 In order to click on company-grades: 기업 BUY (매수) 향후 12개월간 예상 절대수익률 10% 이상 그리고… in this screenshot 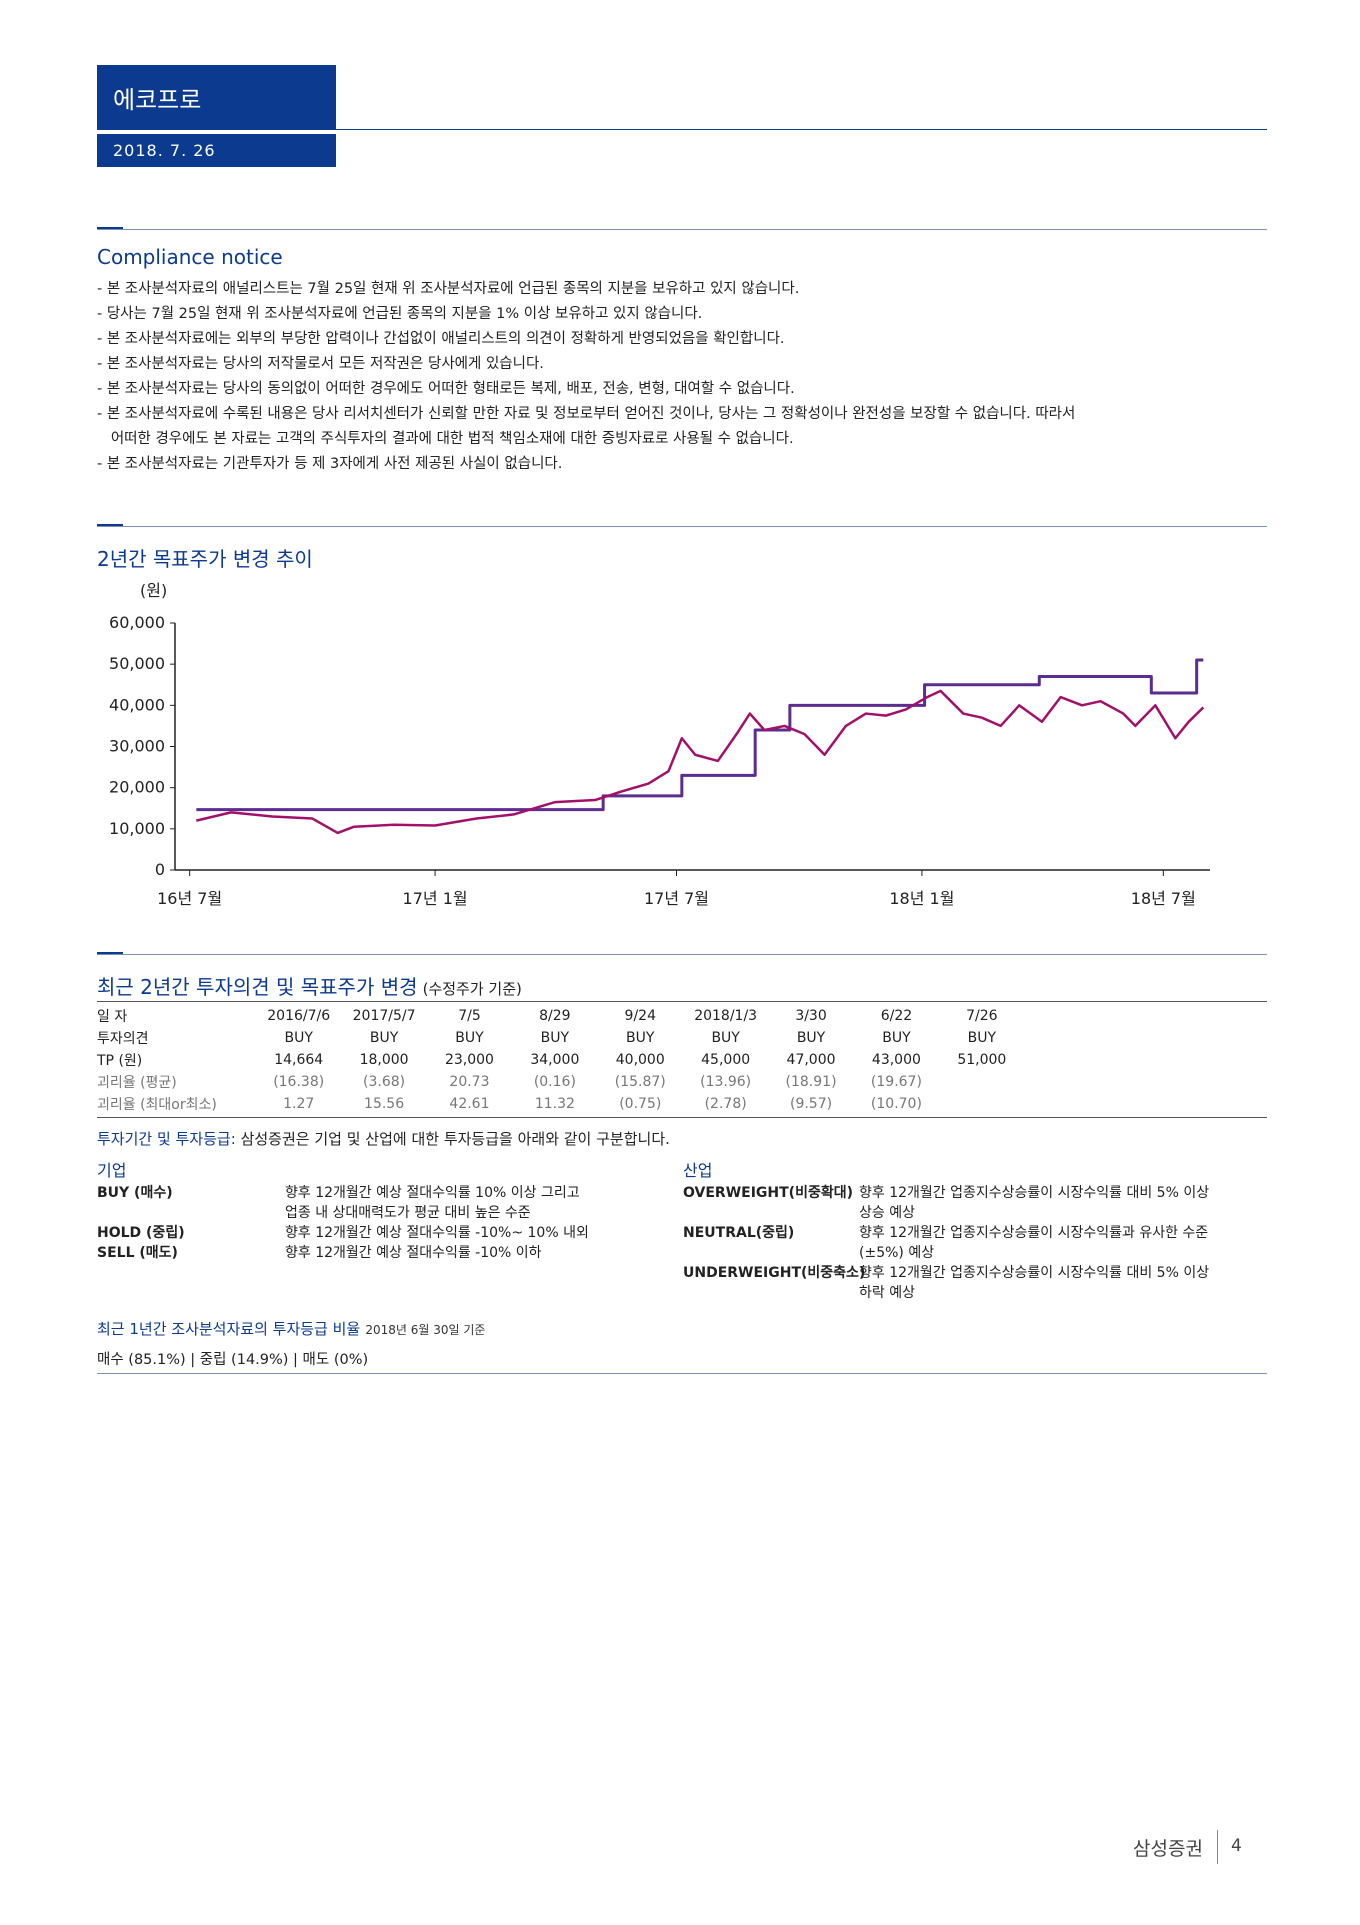, I will do `click(377, 1212)`.